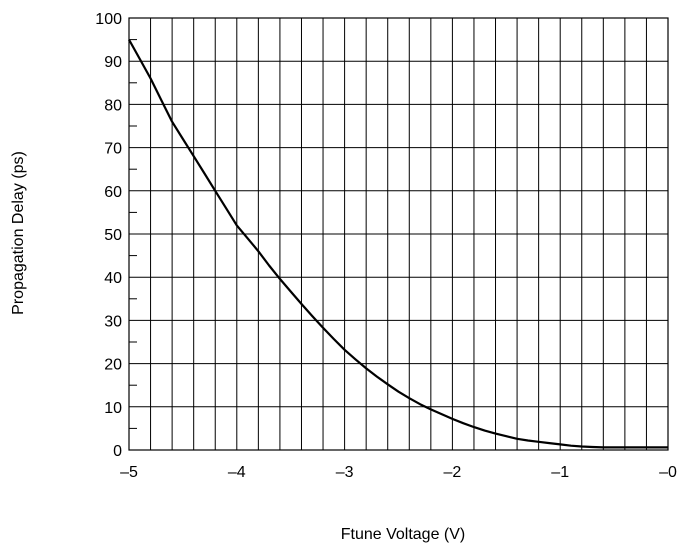 Image resolution: width=680 pixels, height=550 pixels. I want to click on y-tick-label: 50, so click(113, 235).